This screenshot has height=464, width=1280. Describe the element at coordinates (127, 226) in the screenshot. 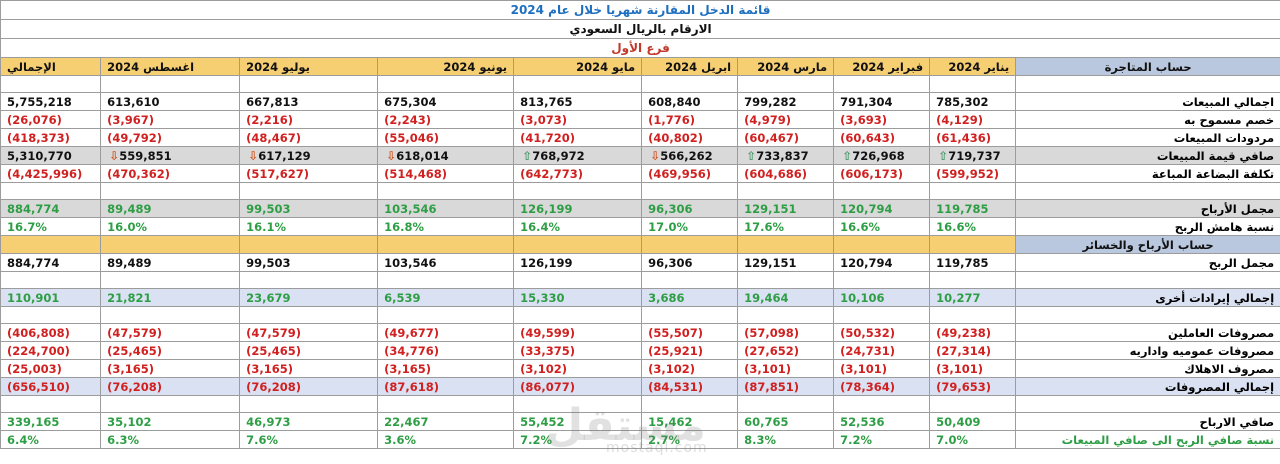

I see `value-text: 16.0%` at that location.